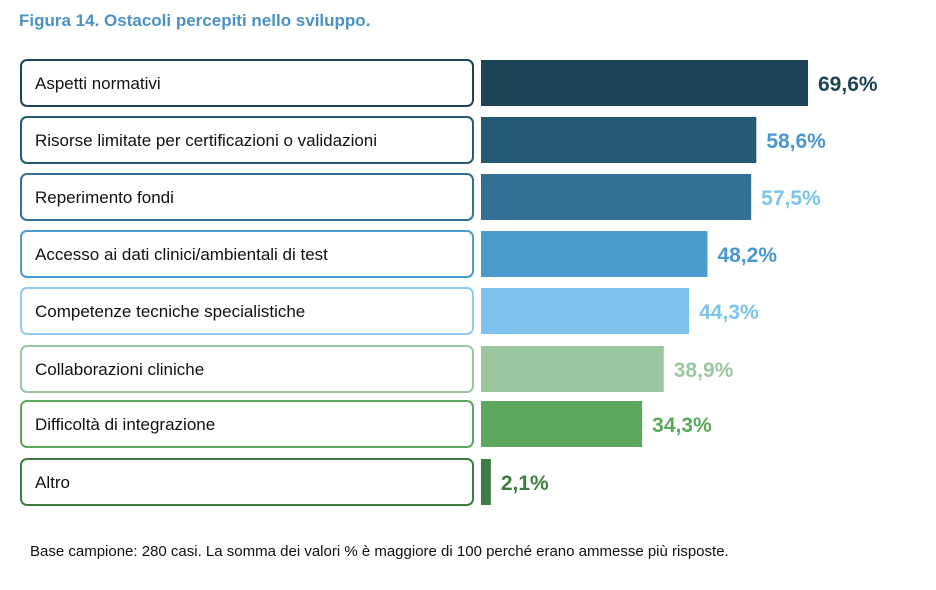 This screenshot has width=936, height=590. What do you see at coordinates (682, 425) in the screenshot?
I see `value-label-row-7: 34,3%` at bounding box center [682, 425].